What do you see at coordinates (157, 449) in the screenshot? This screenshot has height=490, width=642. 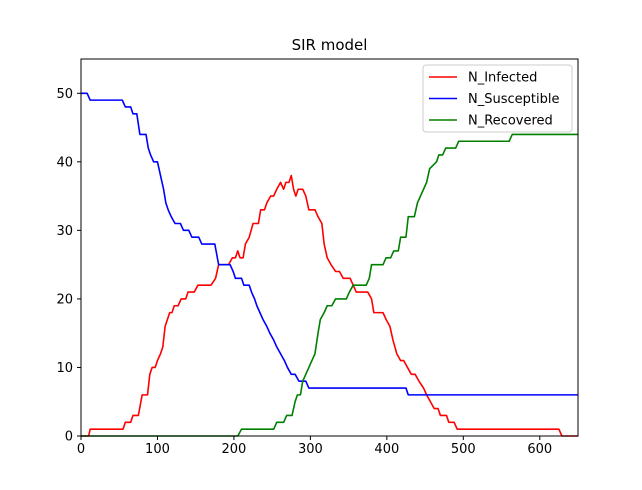 I see `x-tick-label: 100` at bounding box center [157, 449].